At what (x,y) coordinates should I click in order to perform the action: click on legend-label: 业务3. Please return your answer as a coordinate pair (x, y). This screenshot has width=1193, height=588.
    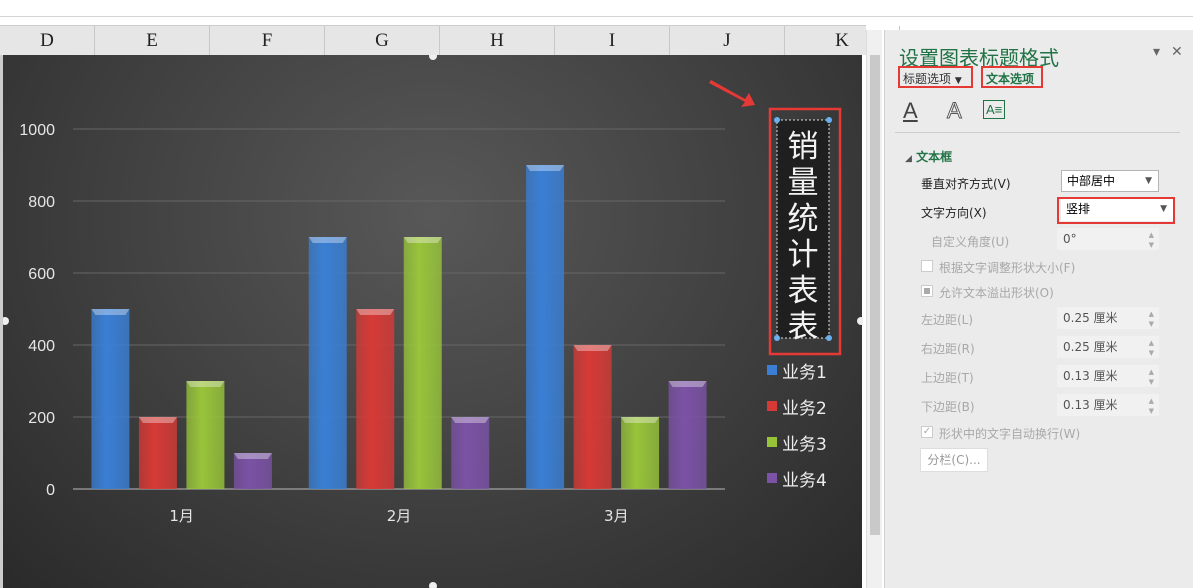
    Looking at the image, I should click on (804, 445).